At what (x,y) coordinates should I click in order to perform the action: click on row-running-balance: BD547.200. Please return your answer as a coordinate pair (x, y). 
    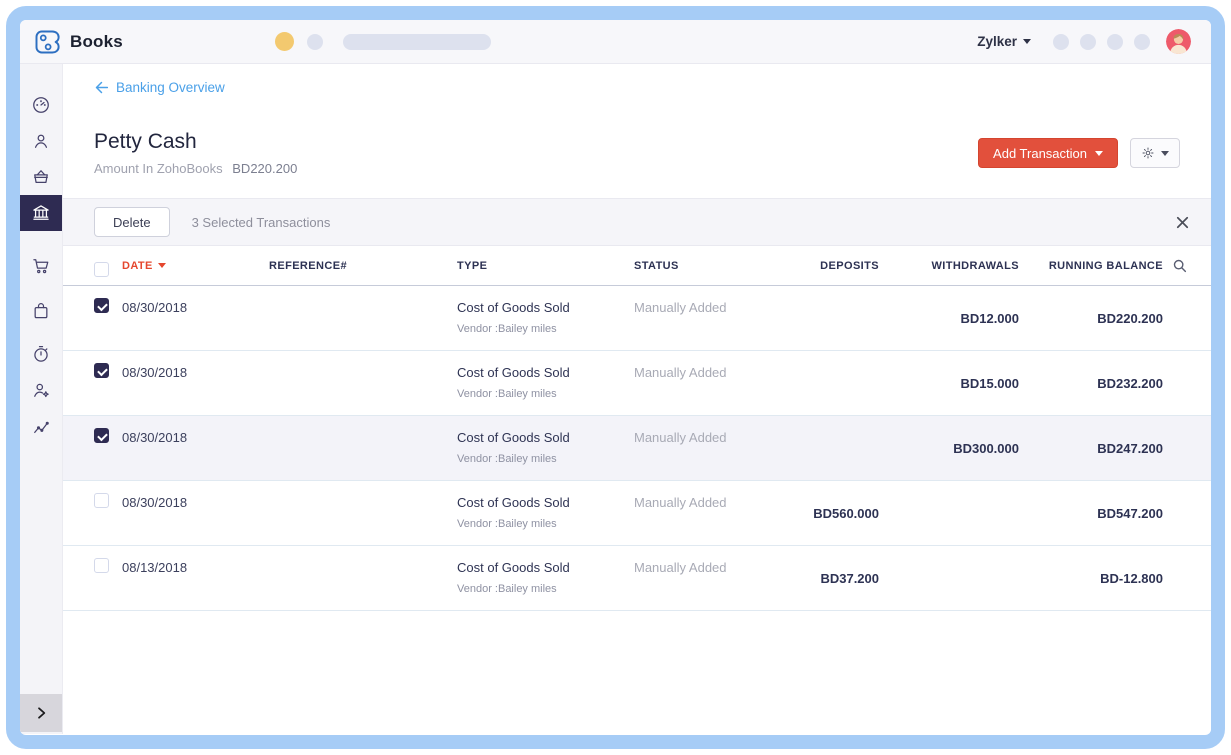
    Looking at the image, I should click on (1130, 513).